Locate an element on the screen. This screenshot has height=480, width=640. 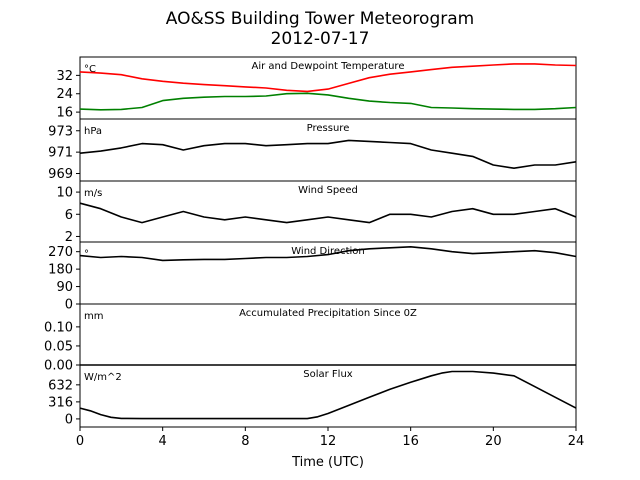
y-tick-label: 90 is located at coordinates (64, 287).